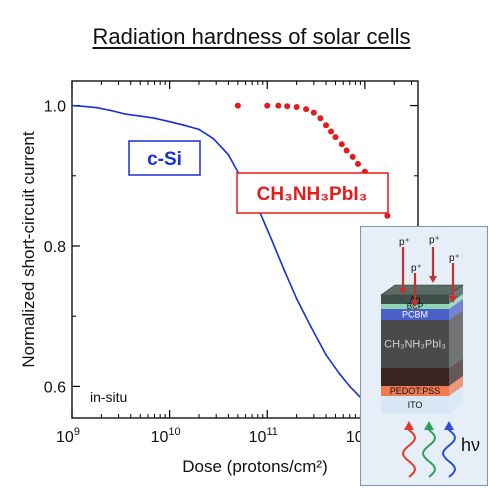  I want to click on x-tick-exponent: 10, so click(174, 432).